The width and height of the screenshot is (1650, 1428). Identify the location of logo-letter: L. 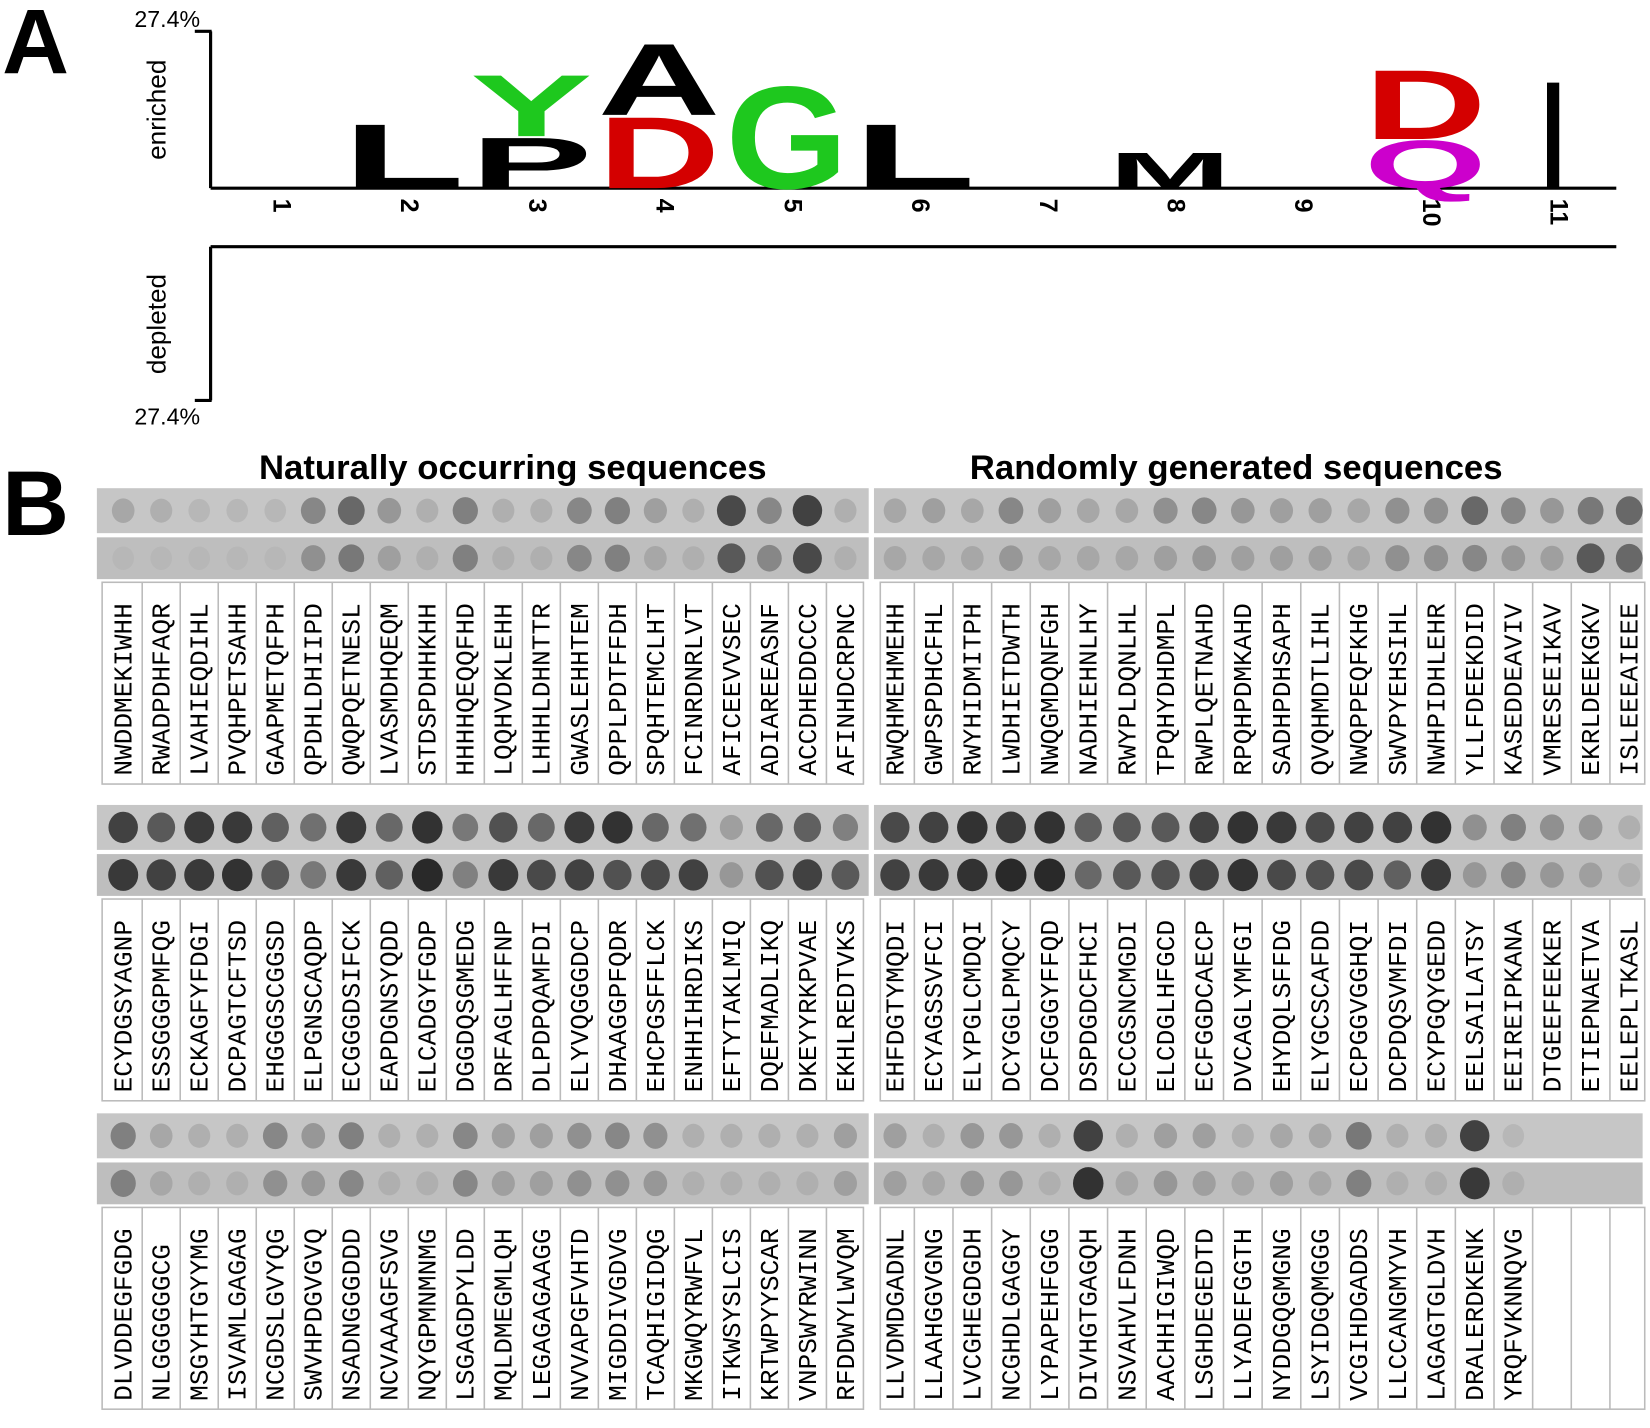
(914, 156).